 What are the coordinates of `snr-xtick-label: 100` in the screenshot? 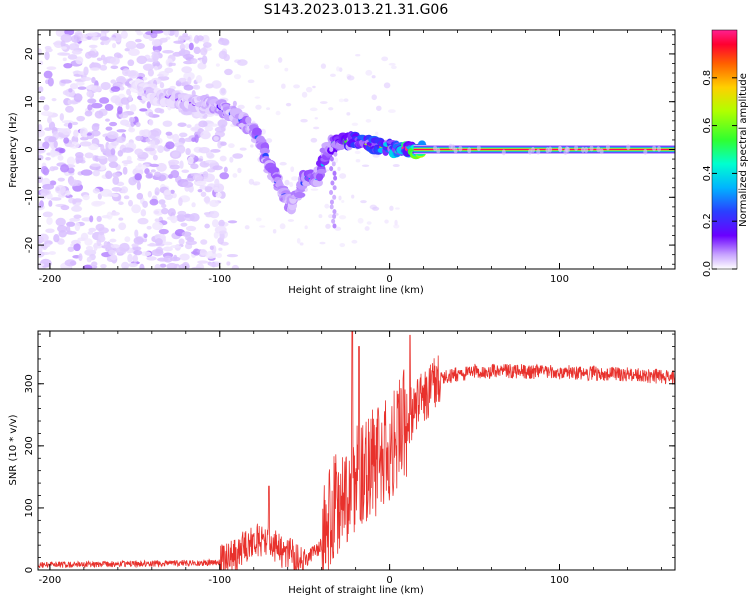 It's located at (559, 580).